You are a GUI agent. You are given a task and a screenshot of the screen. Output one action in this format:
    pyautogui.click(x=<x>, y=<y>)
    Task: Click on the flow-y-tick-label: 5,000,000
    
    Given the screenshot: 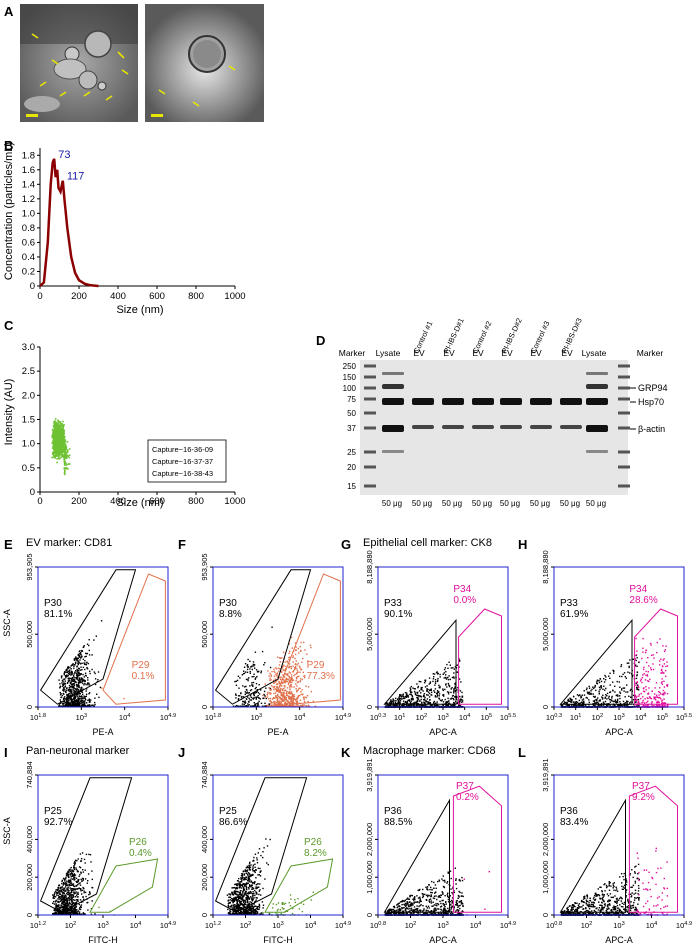 What is the action you would take?
    pyautogui.click(x=545, y=634)
    